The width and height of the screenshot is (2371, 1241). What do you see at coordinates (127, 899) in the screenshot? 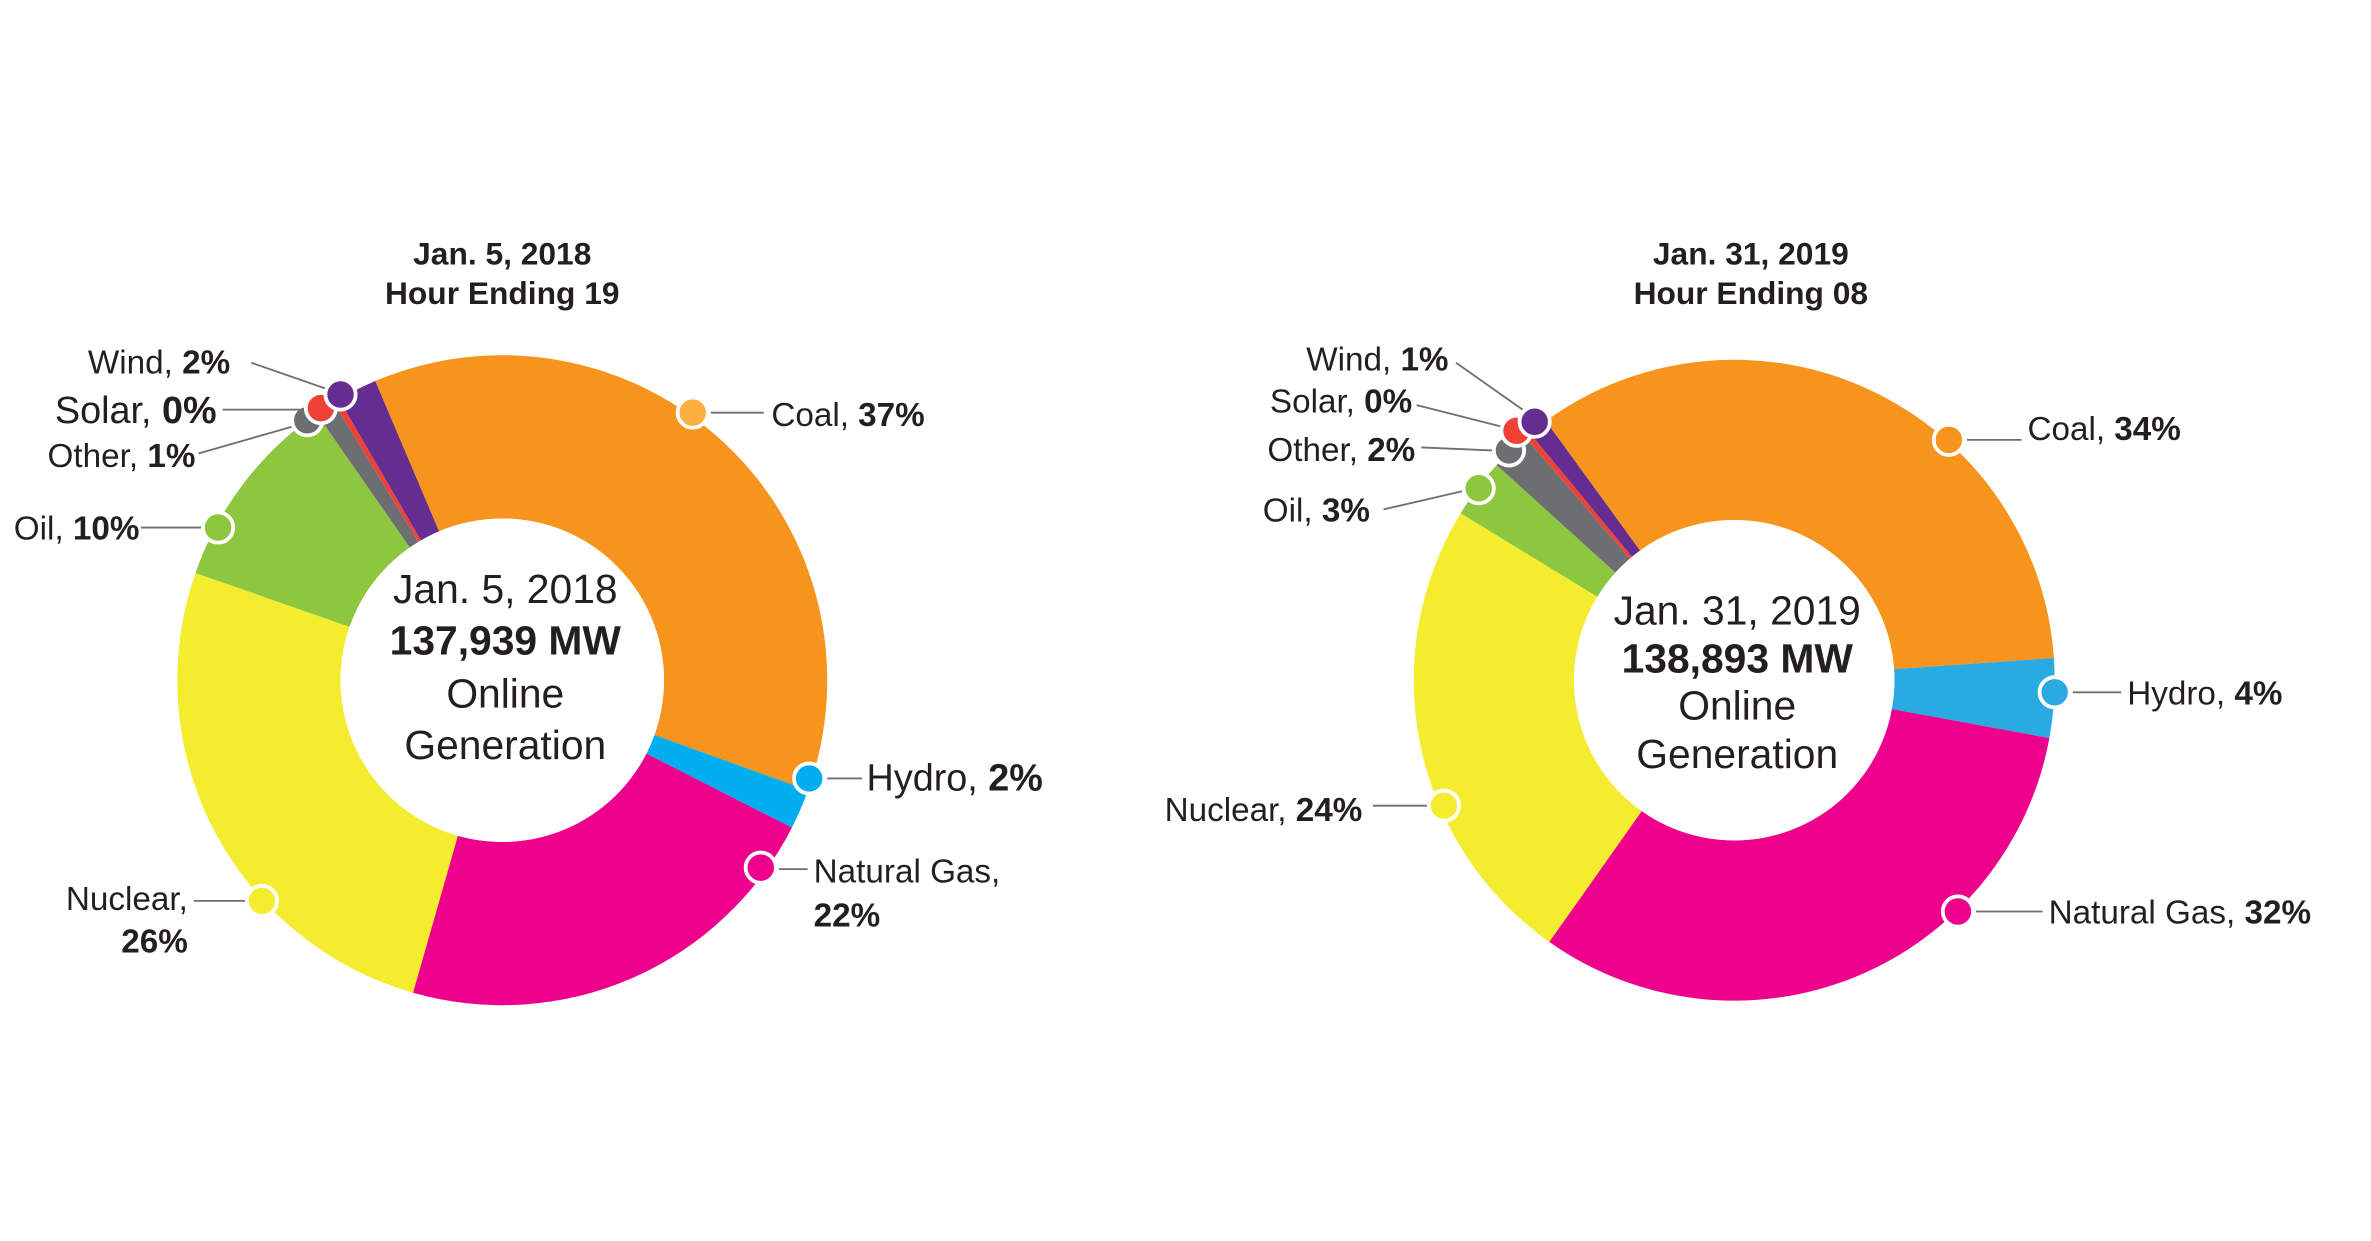
I see `label-nuclear: Nuclear,` at bounding box center [127, 899].